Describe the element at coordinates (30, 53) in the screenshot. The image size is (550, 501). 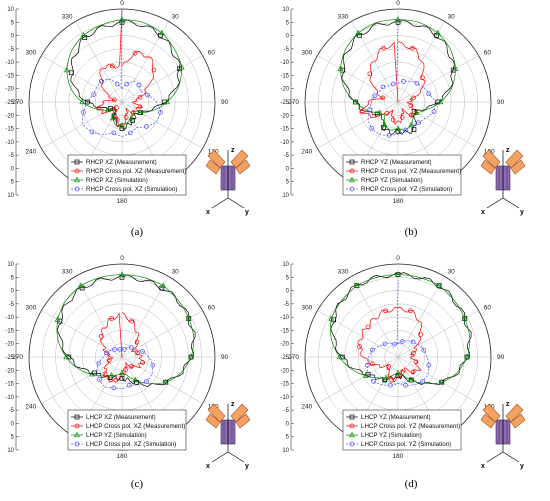
I see `angle-label: 300` at that location.